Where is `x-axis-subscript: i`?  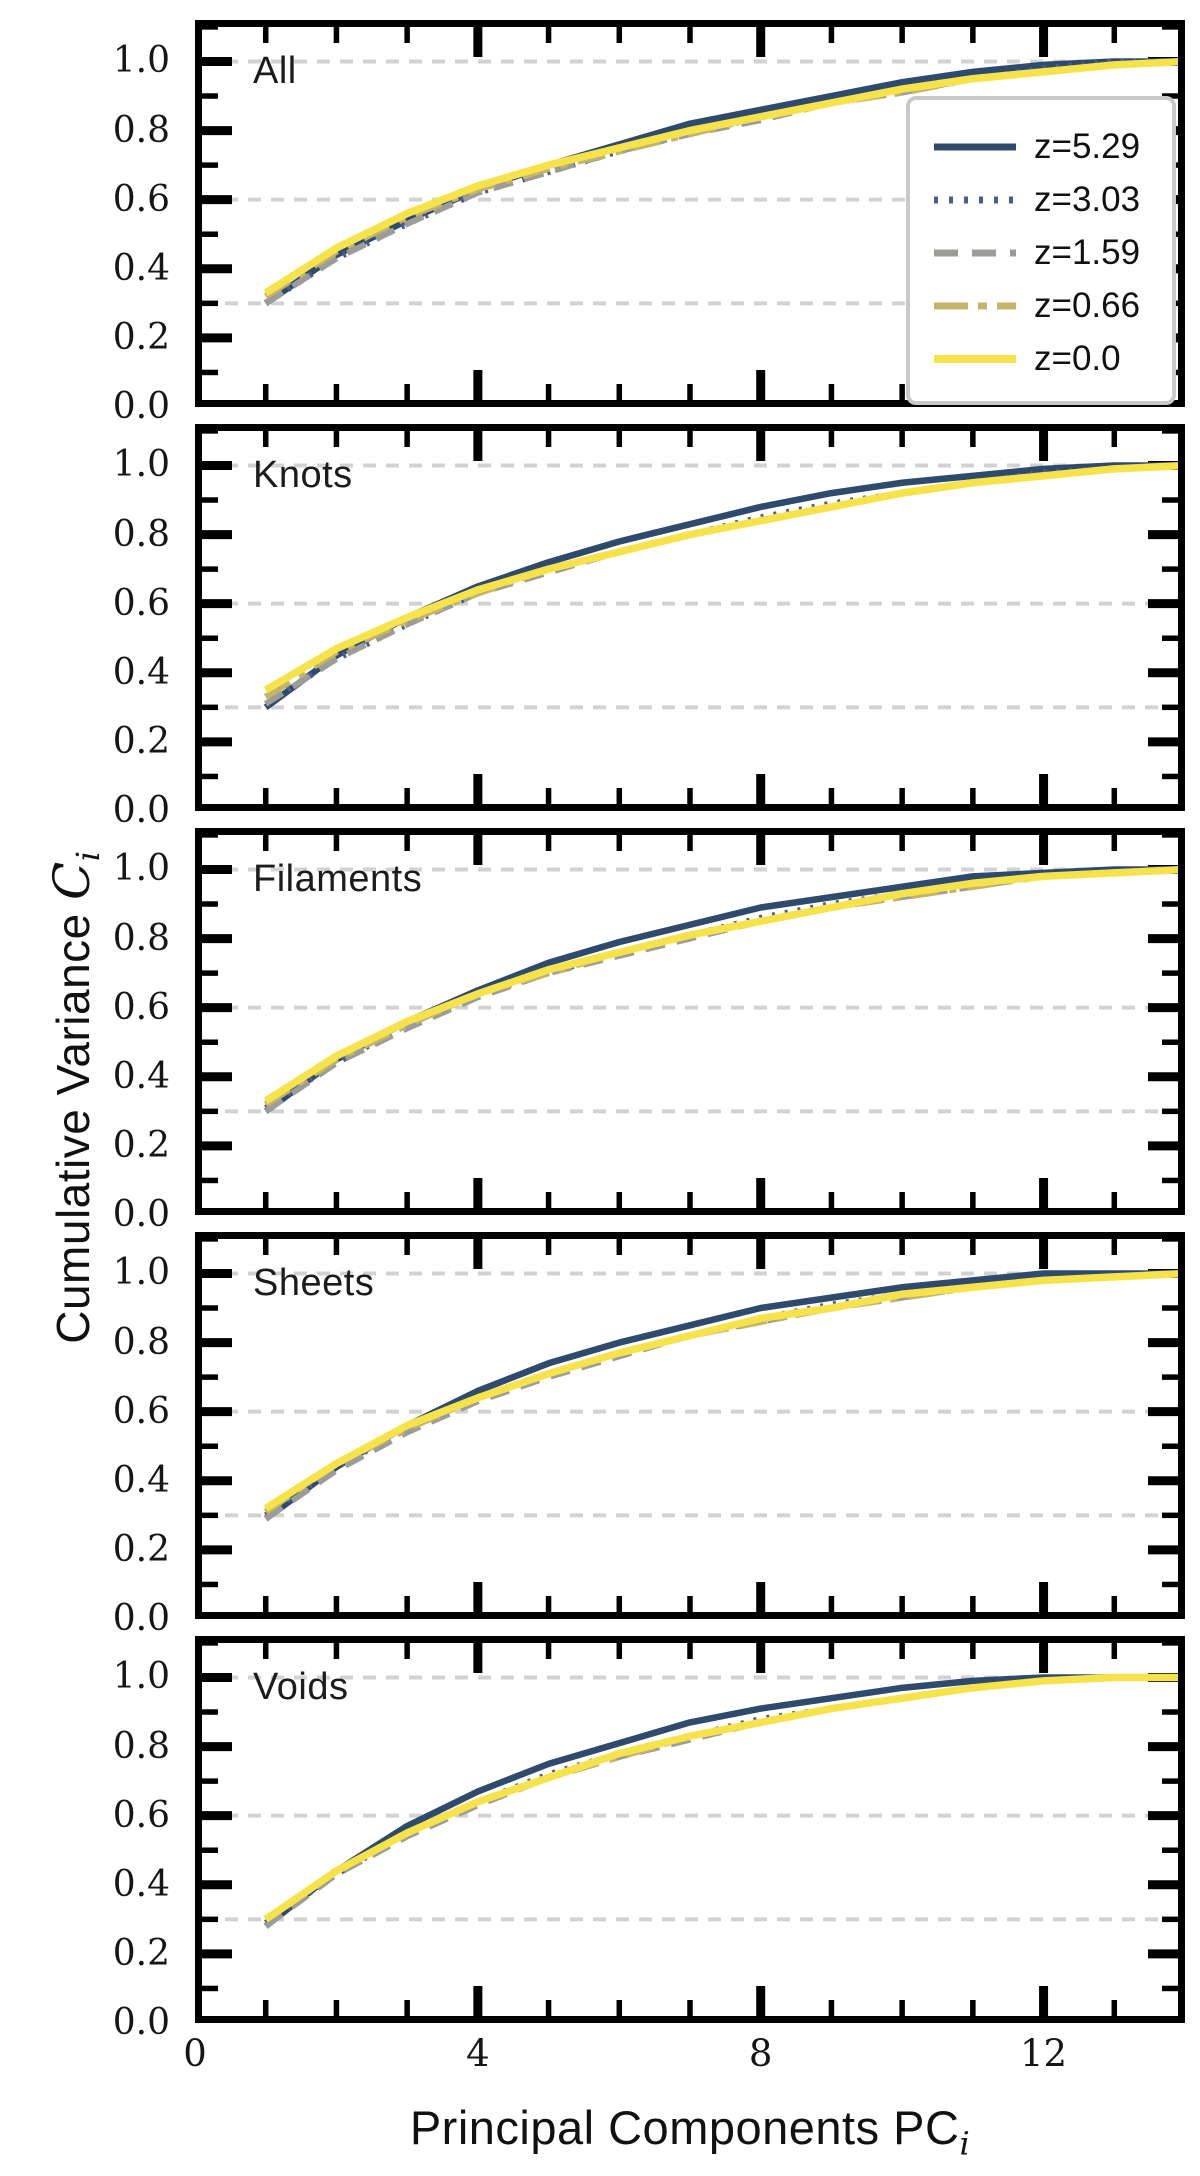 x-axis-subscript: i is located at coordinates (965, 2143).